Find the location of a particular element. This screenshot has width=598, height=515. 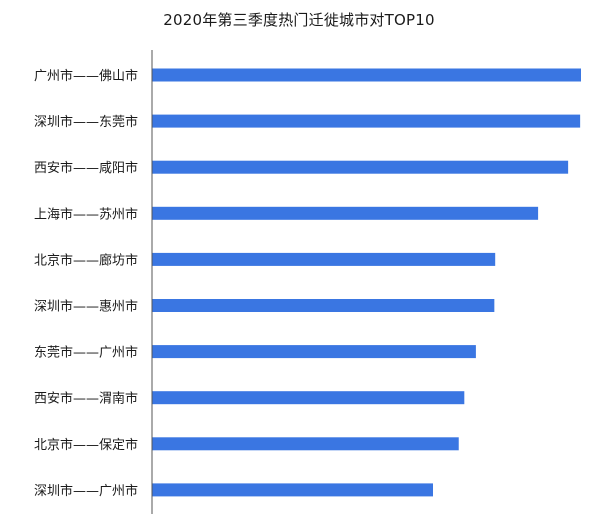

category-label: 上海市——苏州市 is located at coordinates (86, 214).